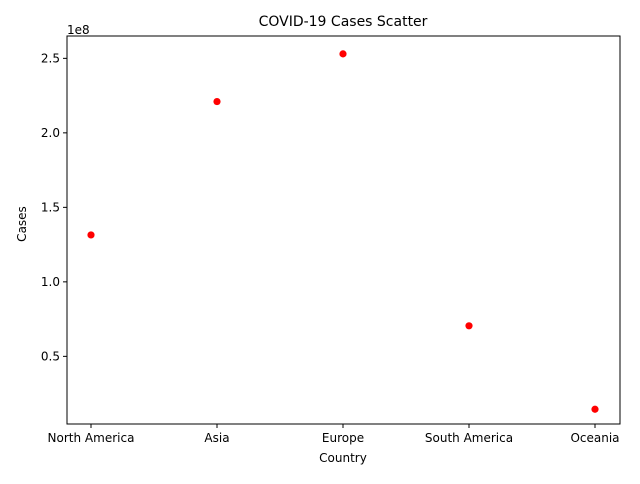 Image resolution: width=640 pixels, height=484 pixels. I want to click on y-axis-label: Cases, so click(22, 224).